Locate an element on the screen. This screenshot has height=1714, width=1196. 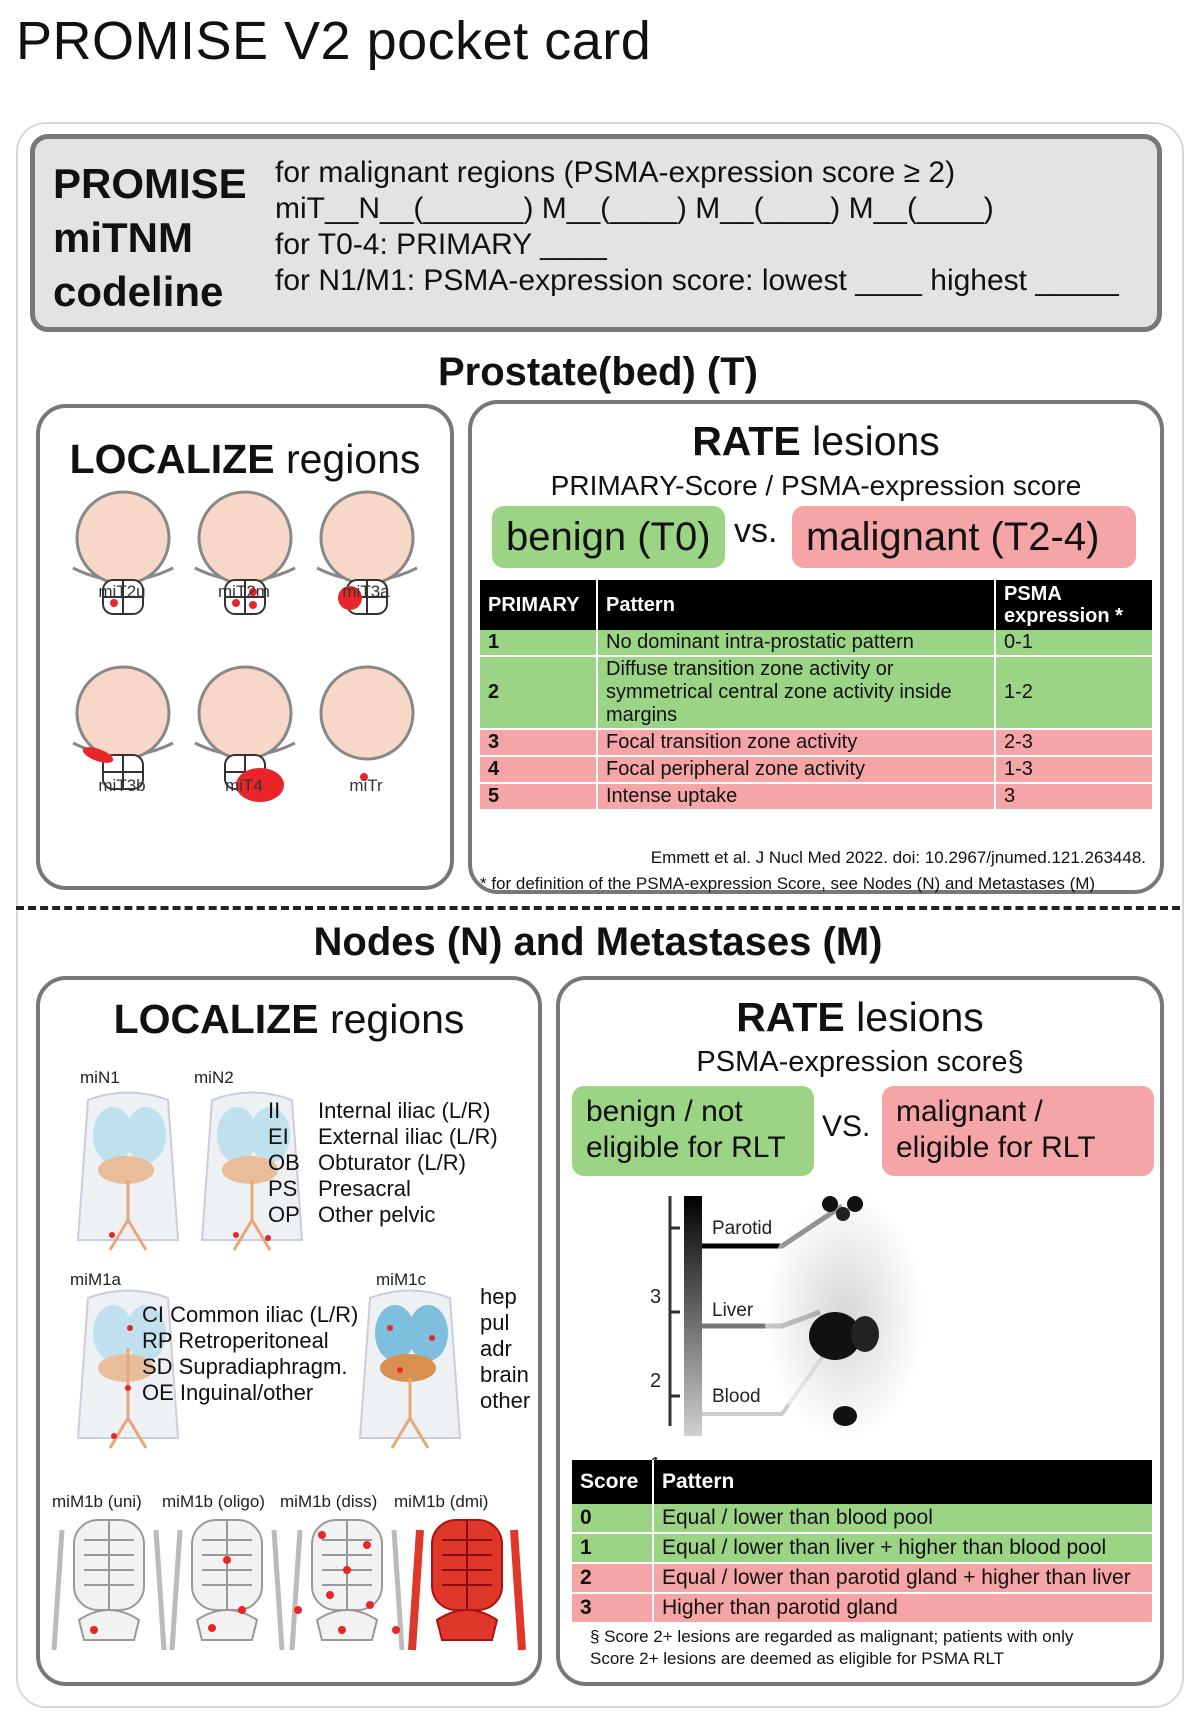
m1c-region: hep is located at coordinates (498, 1296).